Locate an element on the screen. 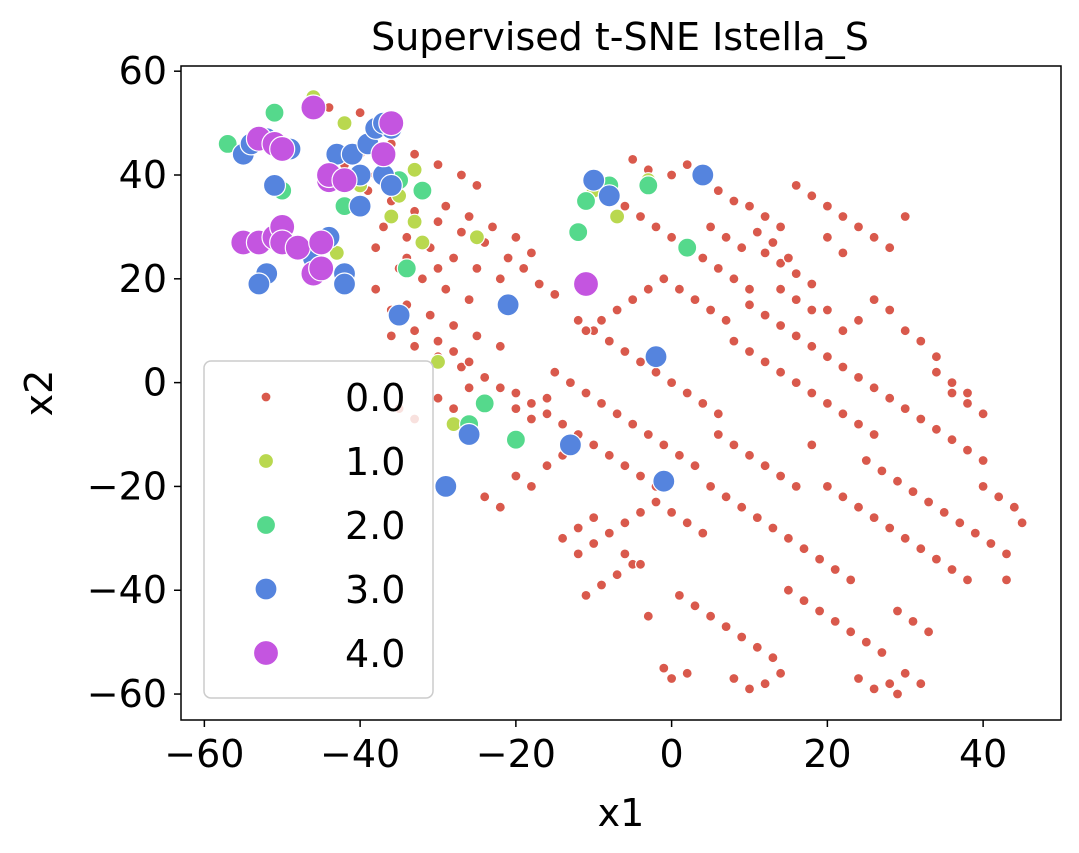 The height and width of the screenshot is (853, 1079). y-tick-label: 40 is located at coordinates (143, 175).